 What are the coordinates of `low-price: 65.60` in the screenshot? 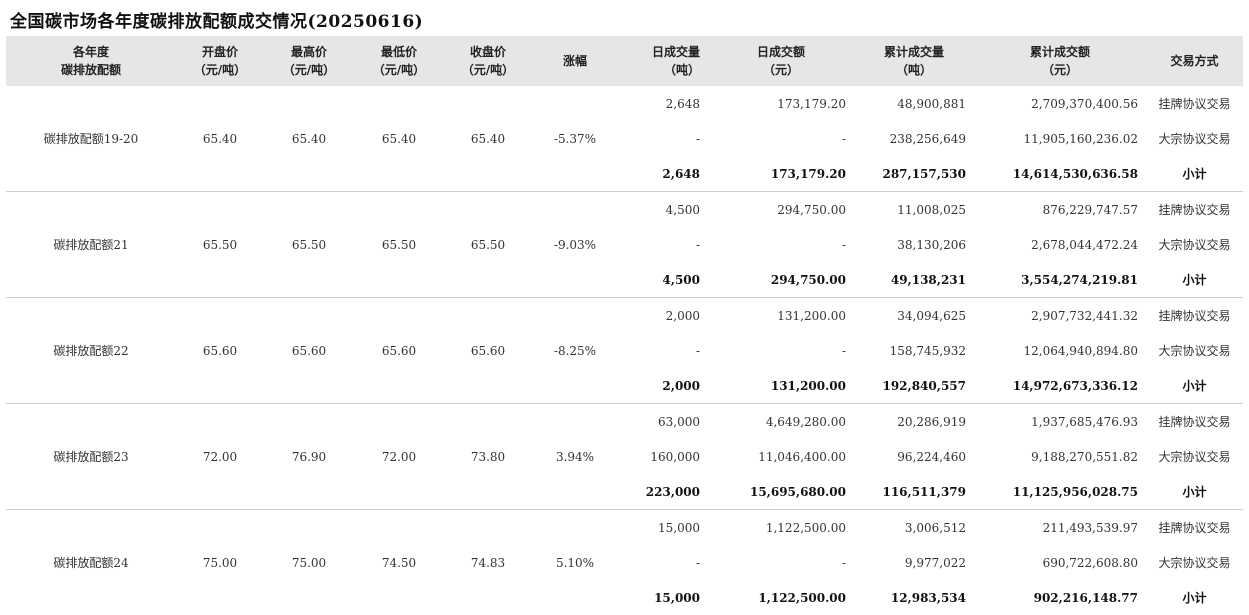 It's located at (399, 351).